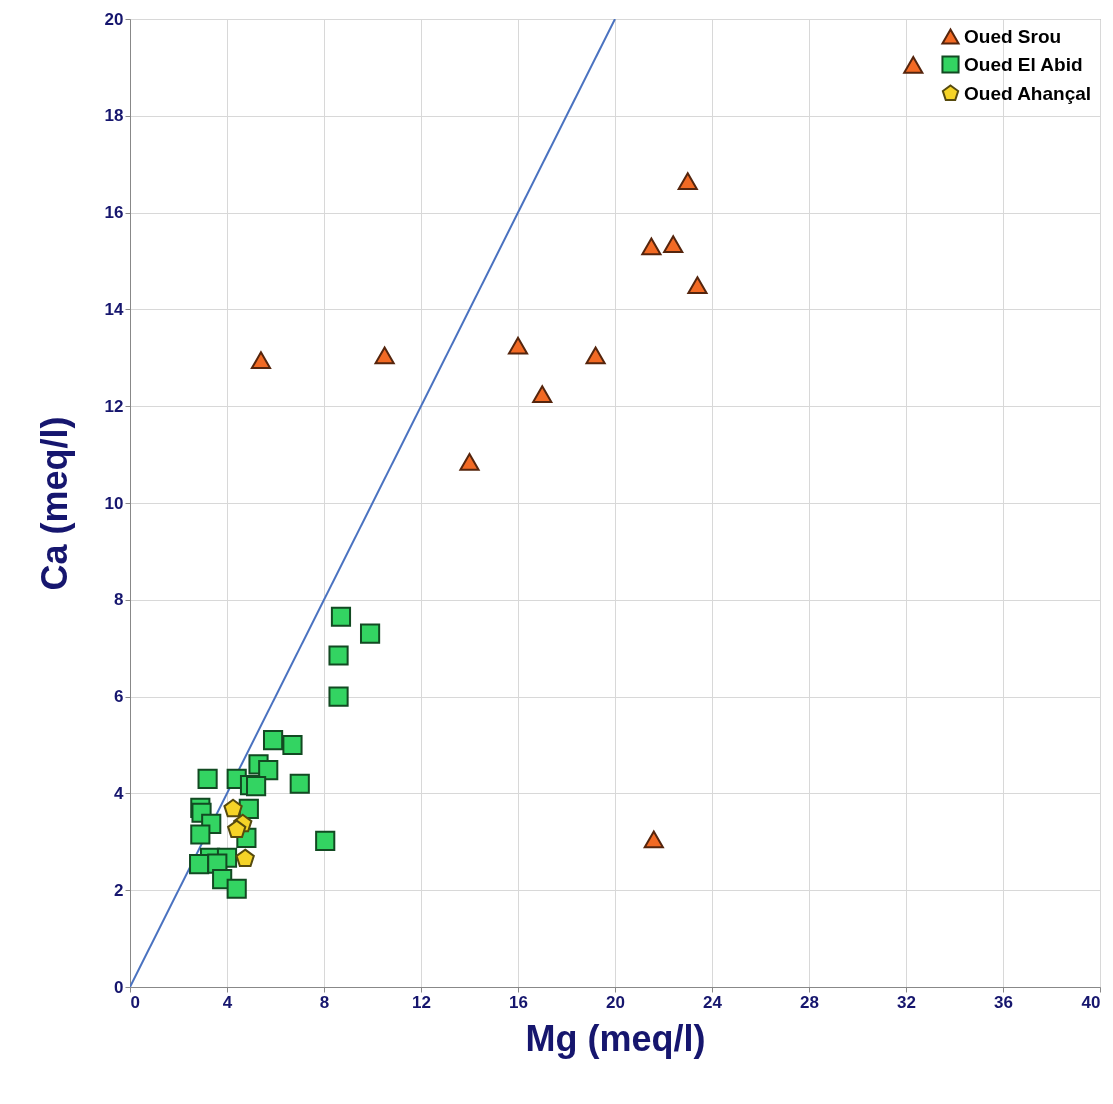  Describe the element at coordinates (1028, 93) in the screenshot. I see `legend-label: Oued Ahançal` at that location.